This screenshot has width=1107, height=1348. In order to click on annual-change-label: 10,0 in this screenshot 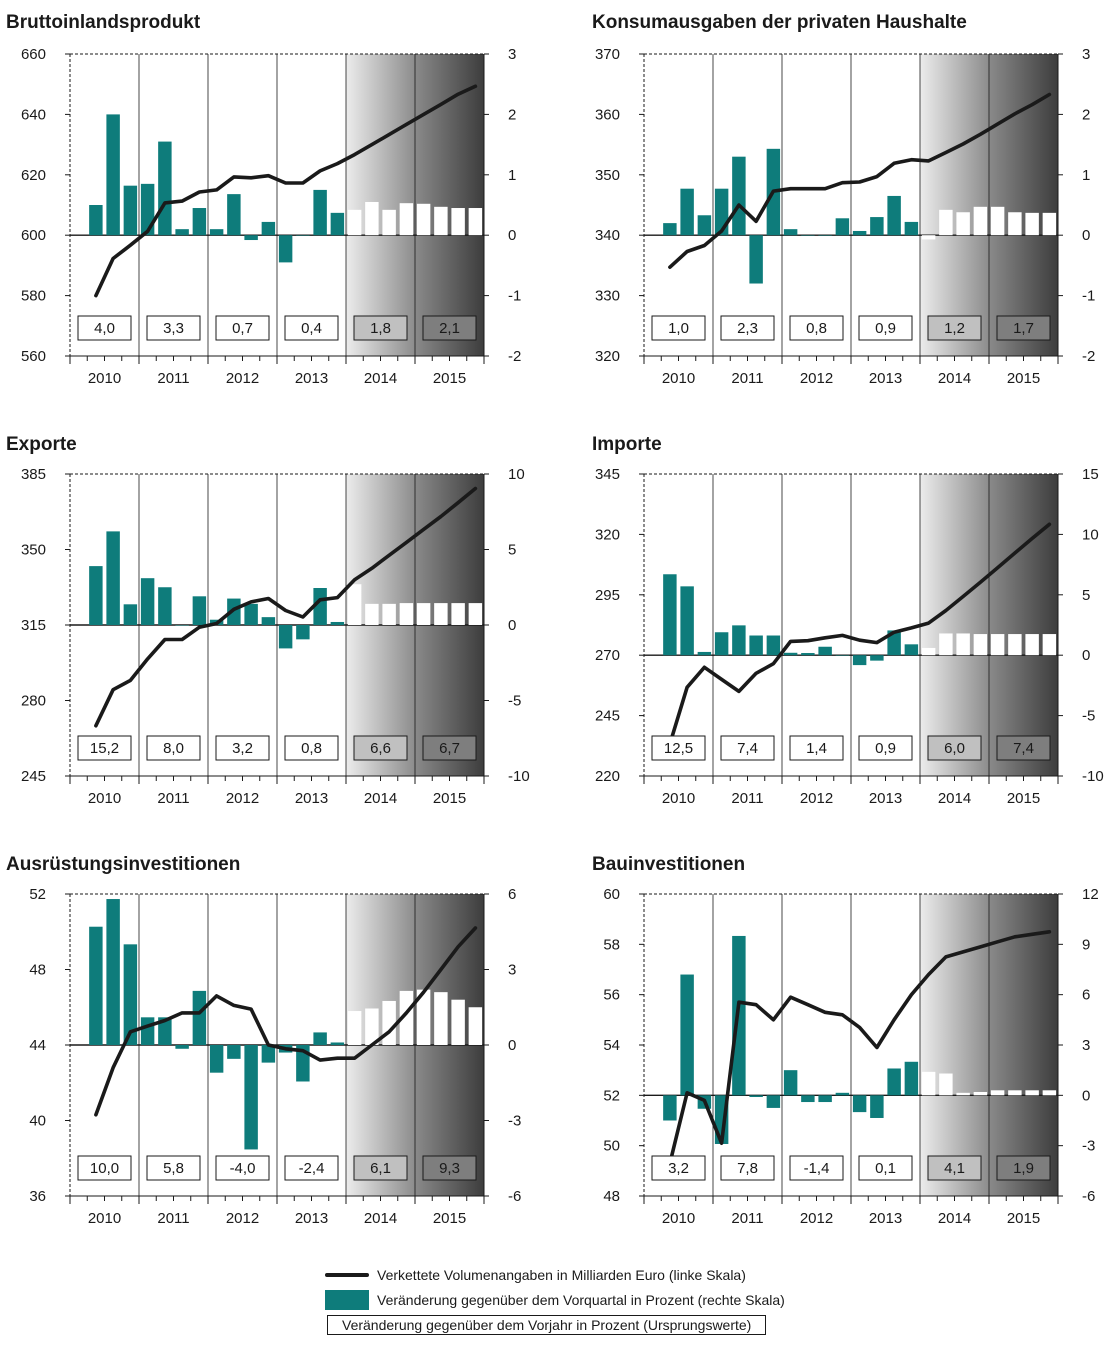, I will do `click(104, 1168)`.